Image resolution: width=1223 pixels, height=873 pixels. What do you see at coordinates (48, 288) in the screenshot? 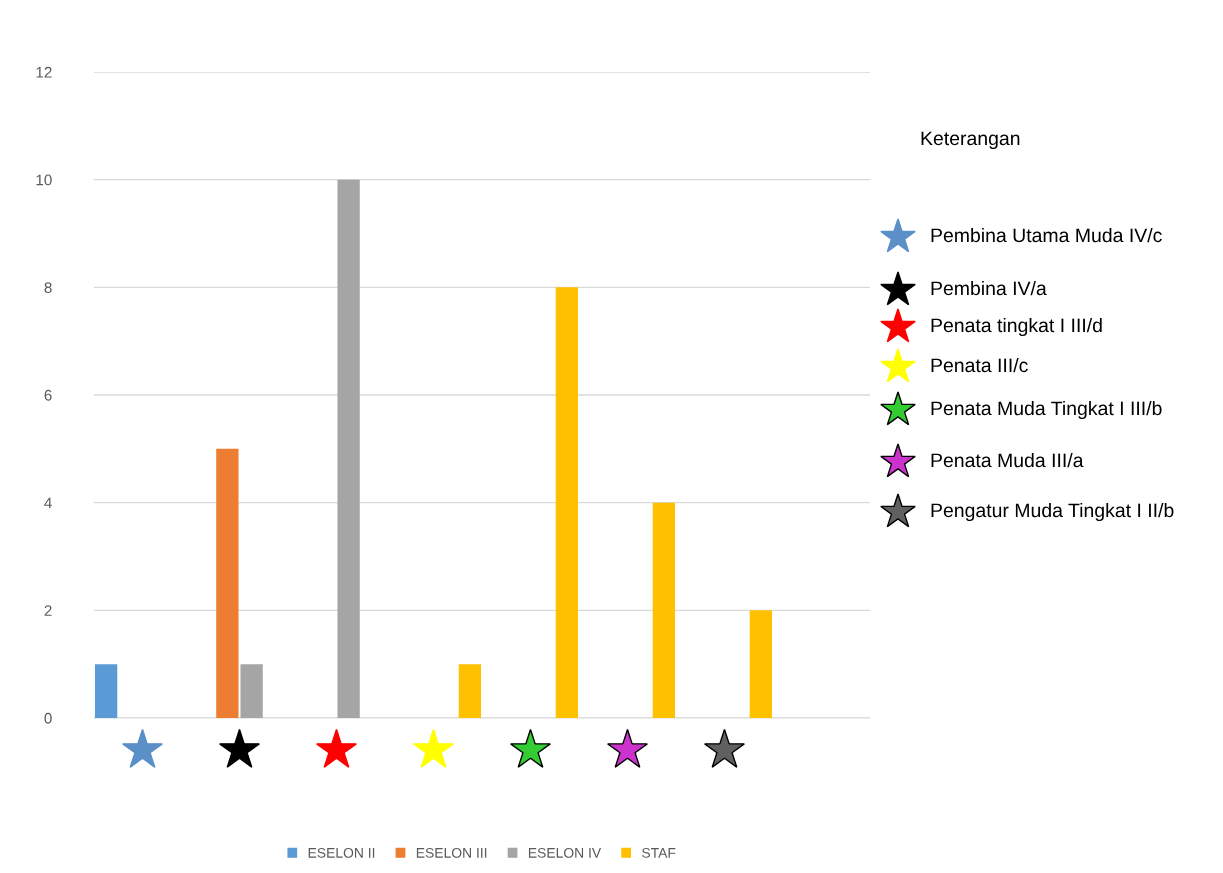
I see `y-tick-label: 8` at bounding box center [48, 288].